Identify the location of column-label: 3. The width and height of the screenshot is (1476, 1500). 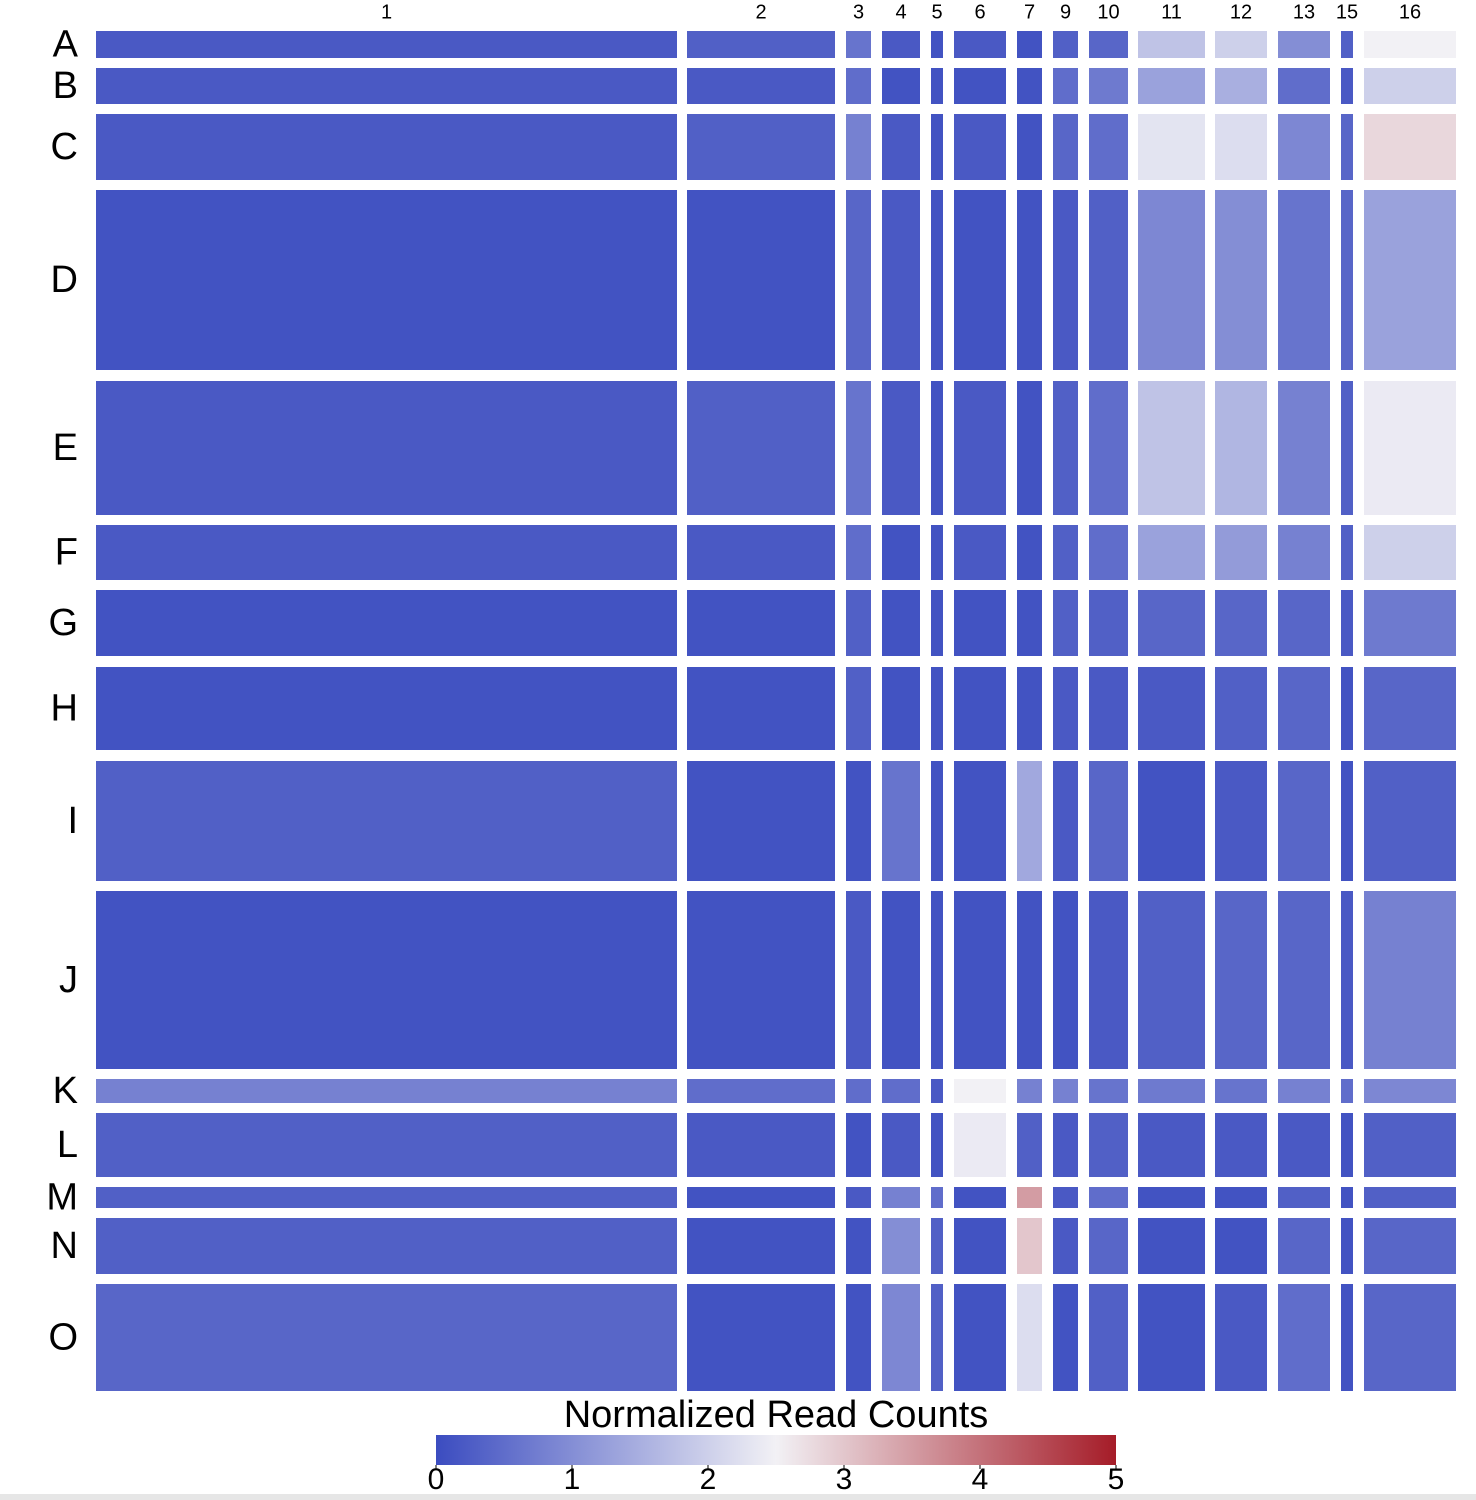
(858, 12).